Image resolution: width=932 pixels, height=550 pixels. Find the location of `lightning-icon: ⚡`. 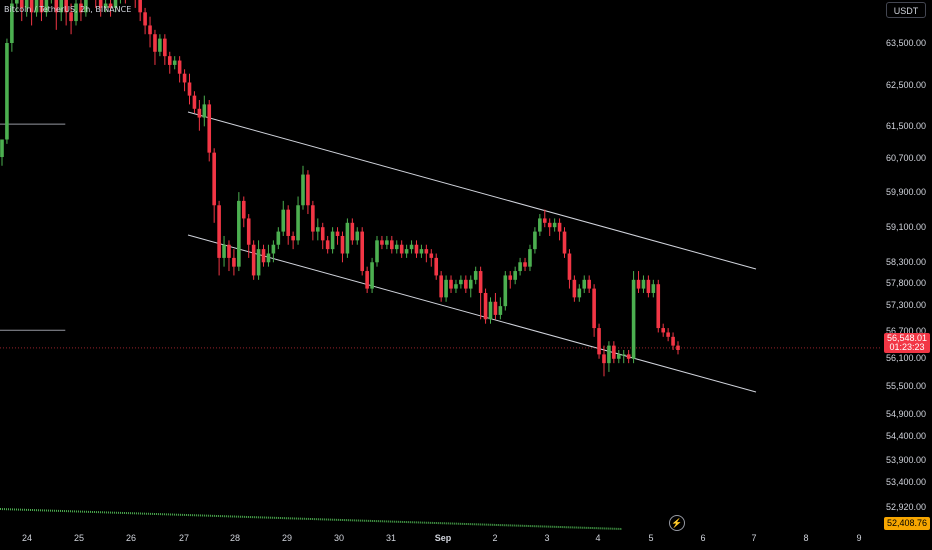

lightning-icon: ⚡ is located at coordinates (677, 523).